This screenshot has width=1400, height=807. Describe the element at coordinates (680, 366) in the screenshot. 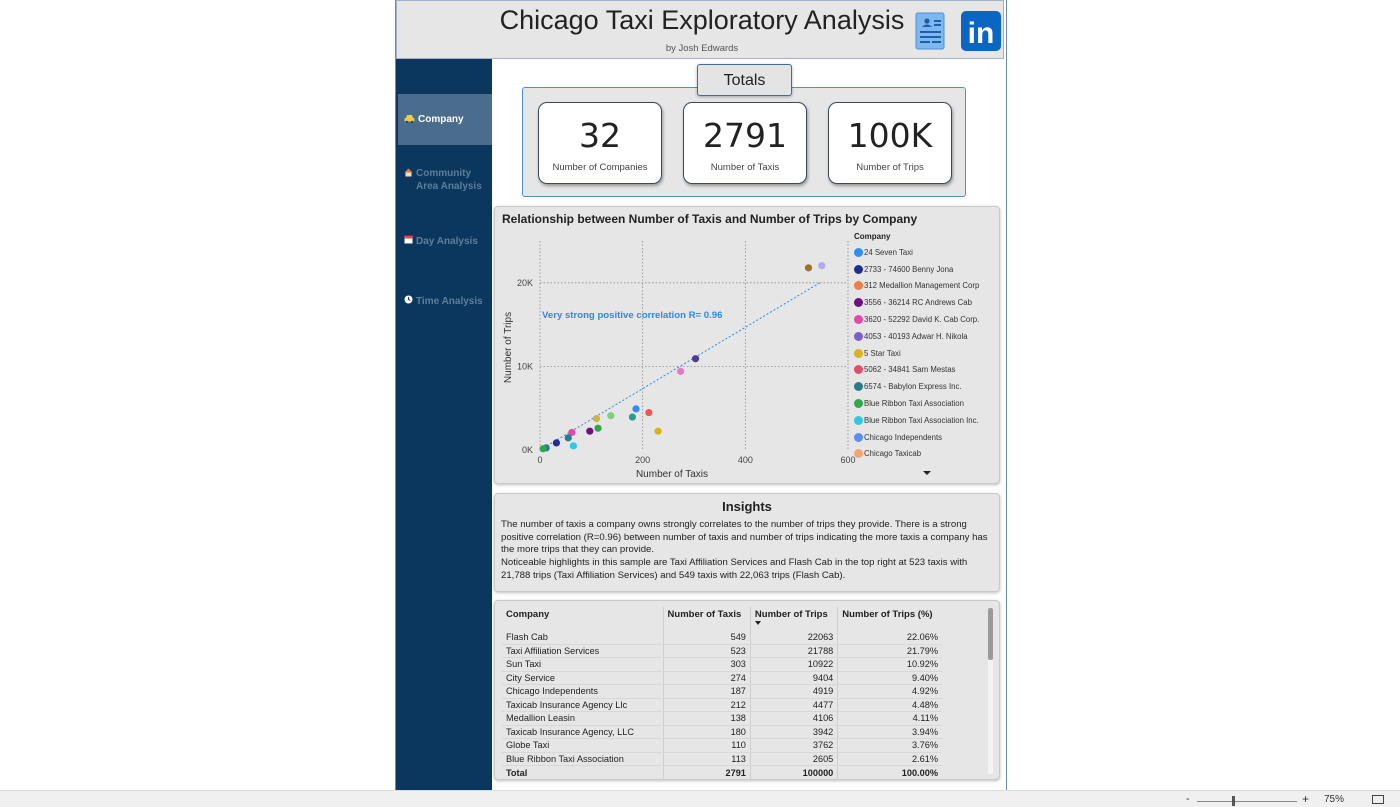

I see `trend-line` at that location.